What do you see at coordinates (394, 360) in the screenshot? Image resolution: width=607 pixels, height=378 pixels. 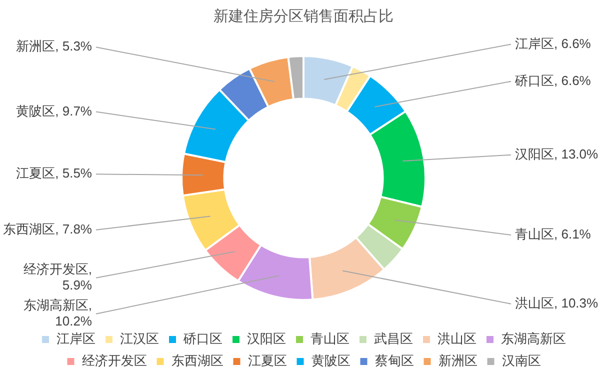 I see `legend-label: 蔡甸区` at bounding box center [394, 360].